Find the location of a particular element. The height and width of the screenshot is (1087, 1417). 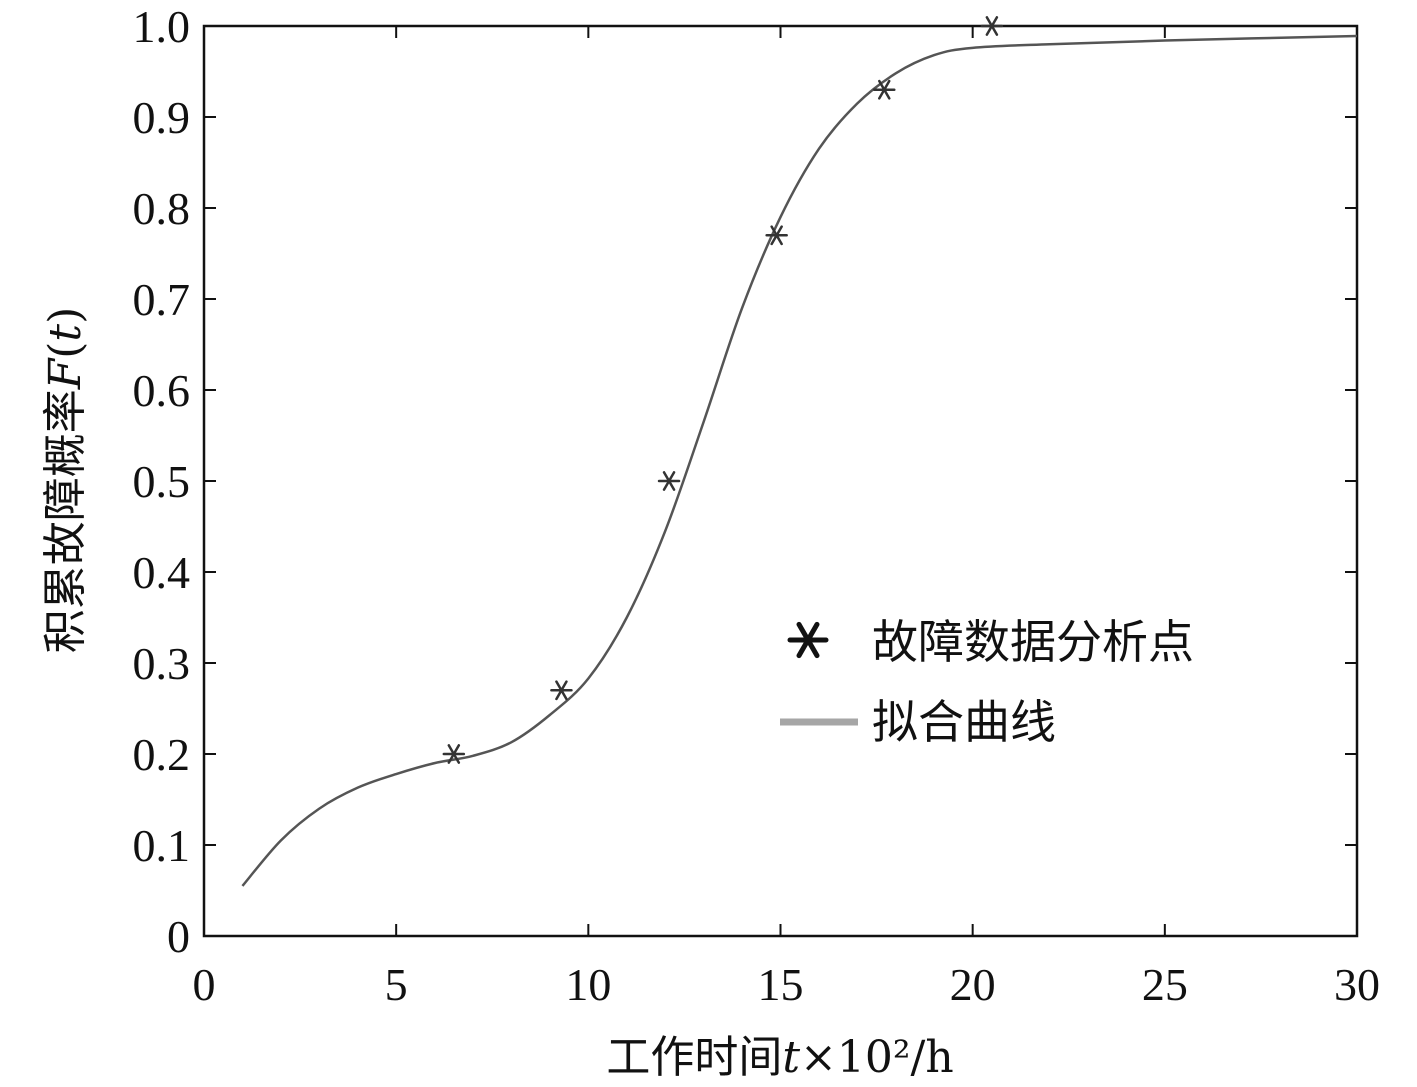

legend-label-scatter: 故障数据分析点 is located at coordinates (1033, 642).